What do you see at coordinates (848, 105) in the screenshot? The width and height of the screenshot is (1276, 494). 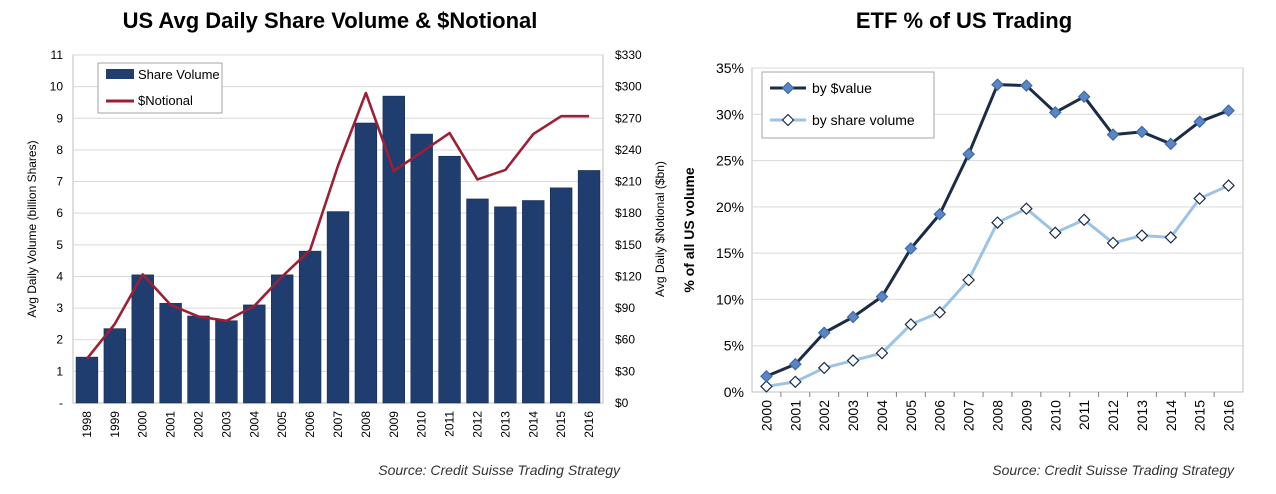 I see `legend-box` at bounding box center [848, 105].